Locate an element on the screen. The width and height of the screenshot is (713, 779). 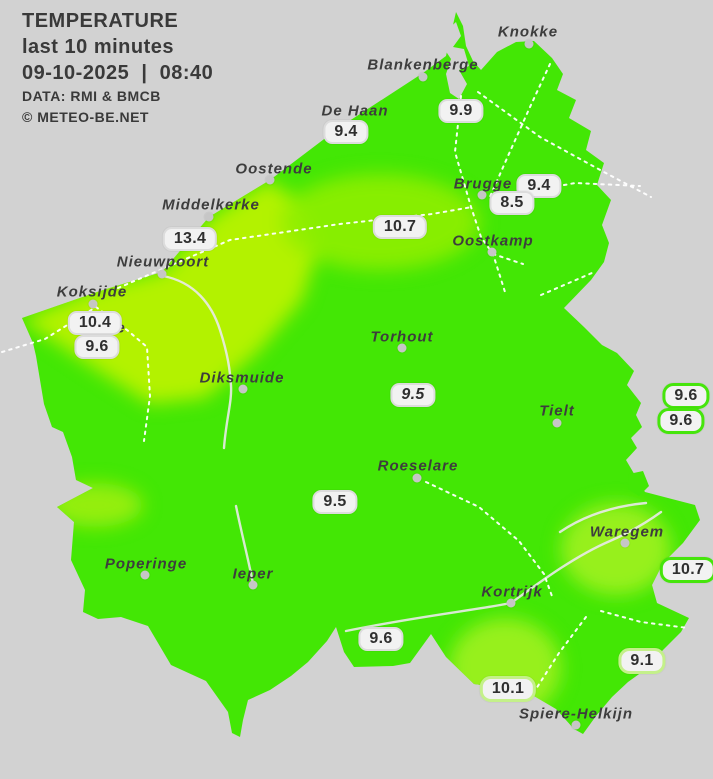
temp-badge: 10.4 is located at coordinates (95, 323).